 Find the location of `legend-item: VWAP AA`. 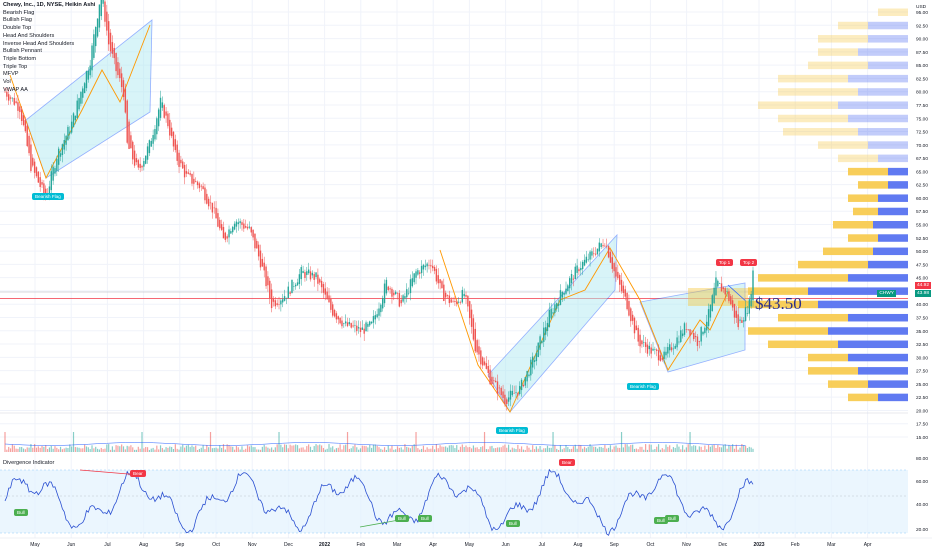

legend-item: VWAP AA is located at coordinates (15, 89).